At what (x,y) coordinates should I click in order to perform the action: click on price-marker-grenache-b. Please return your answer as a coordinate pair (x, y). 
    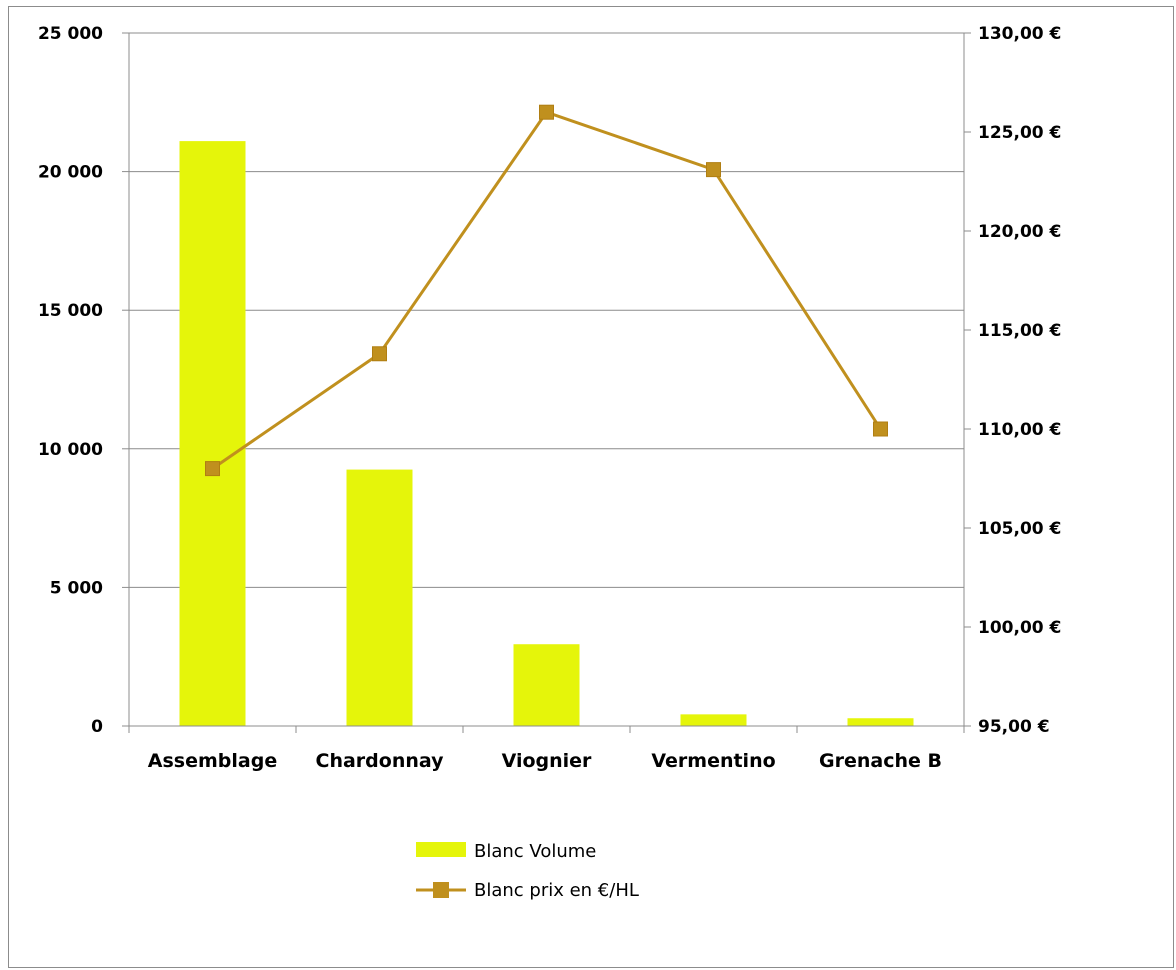
    Looking at the image, I should click on (880, 429).